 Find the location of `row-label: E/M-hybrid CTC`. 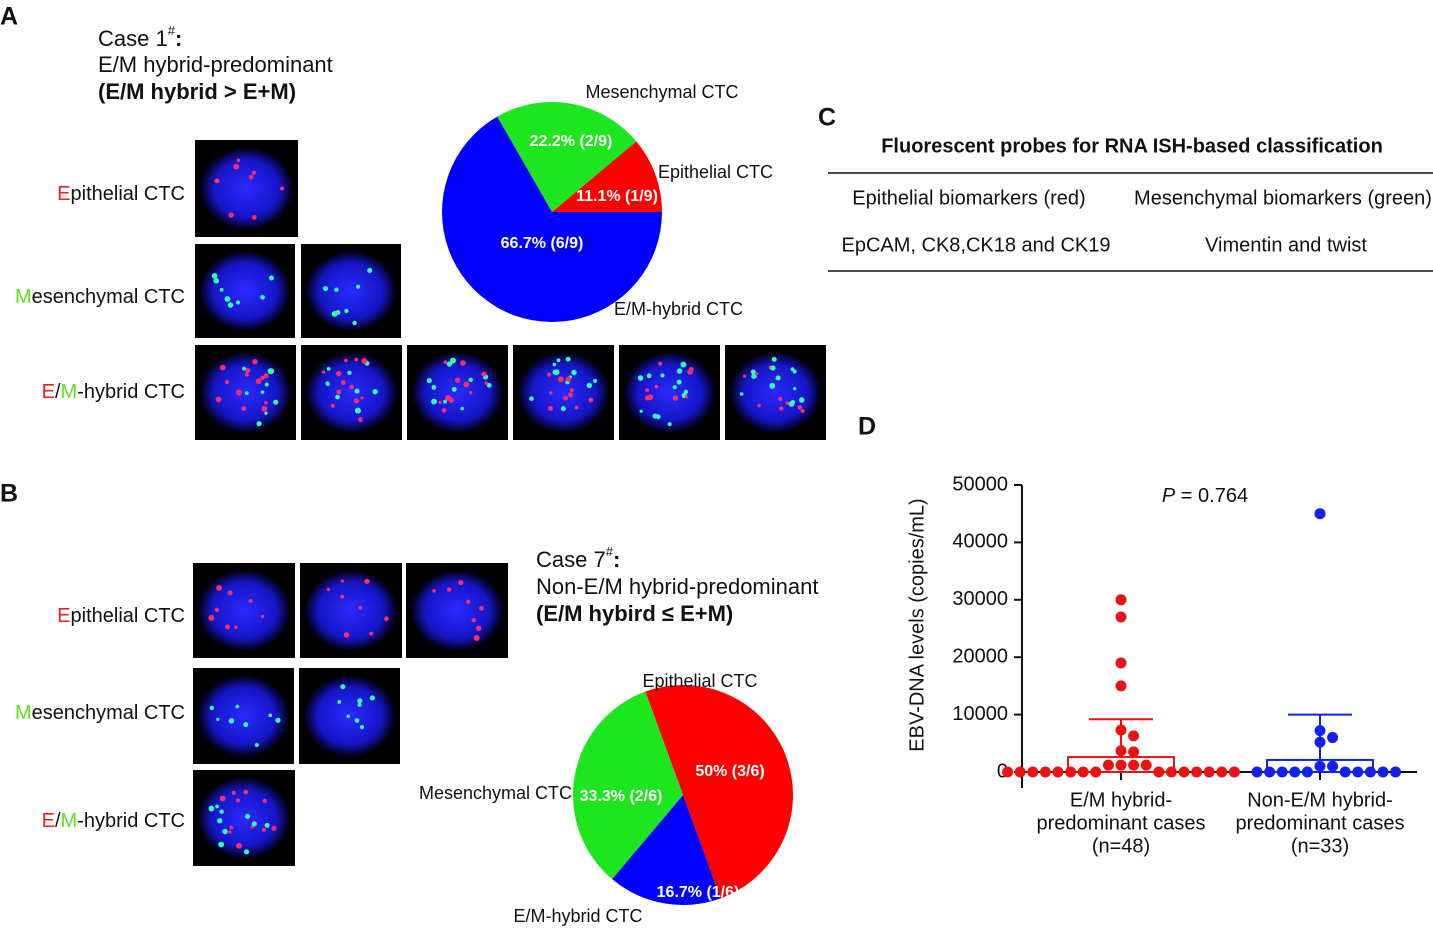

row-label: E/M-hybrid CTC is located at coordinates (113, 392).